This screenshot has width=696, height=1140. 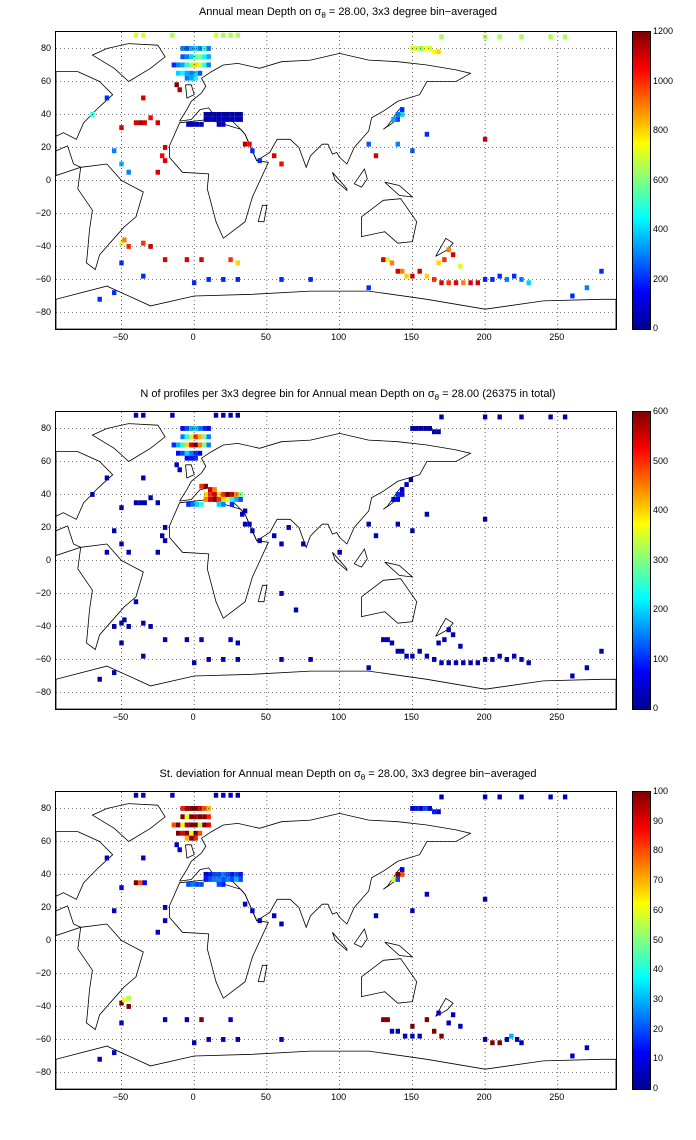 I want to click on colorbar-tick-label: 1200, so click(x=663, y=31).